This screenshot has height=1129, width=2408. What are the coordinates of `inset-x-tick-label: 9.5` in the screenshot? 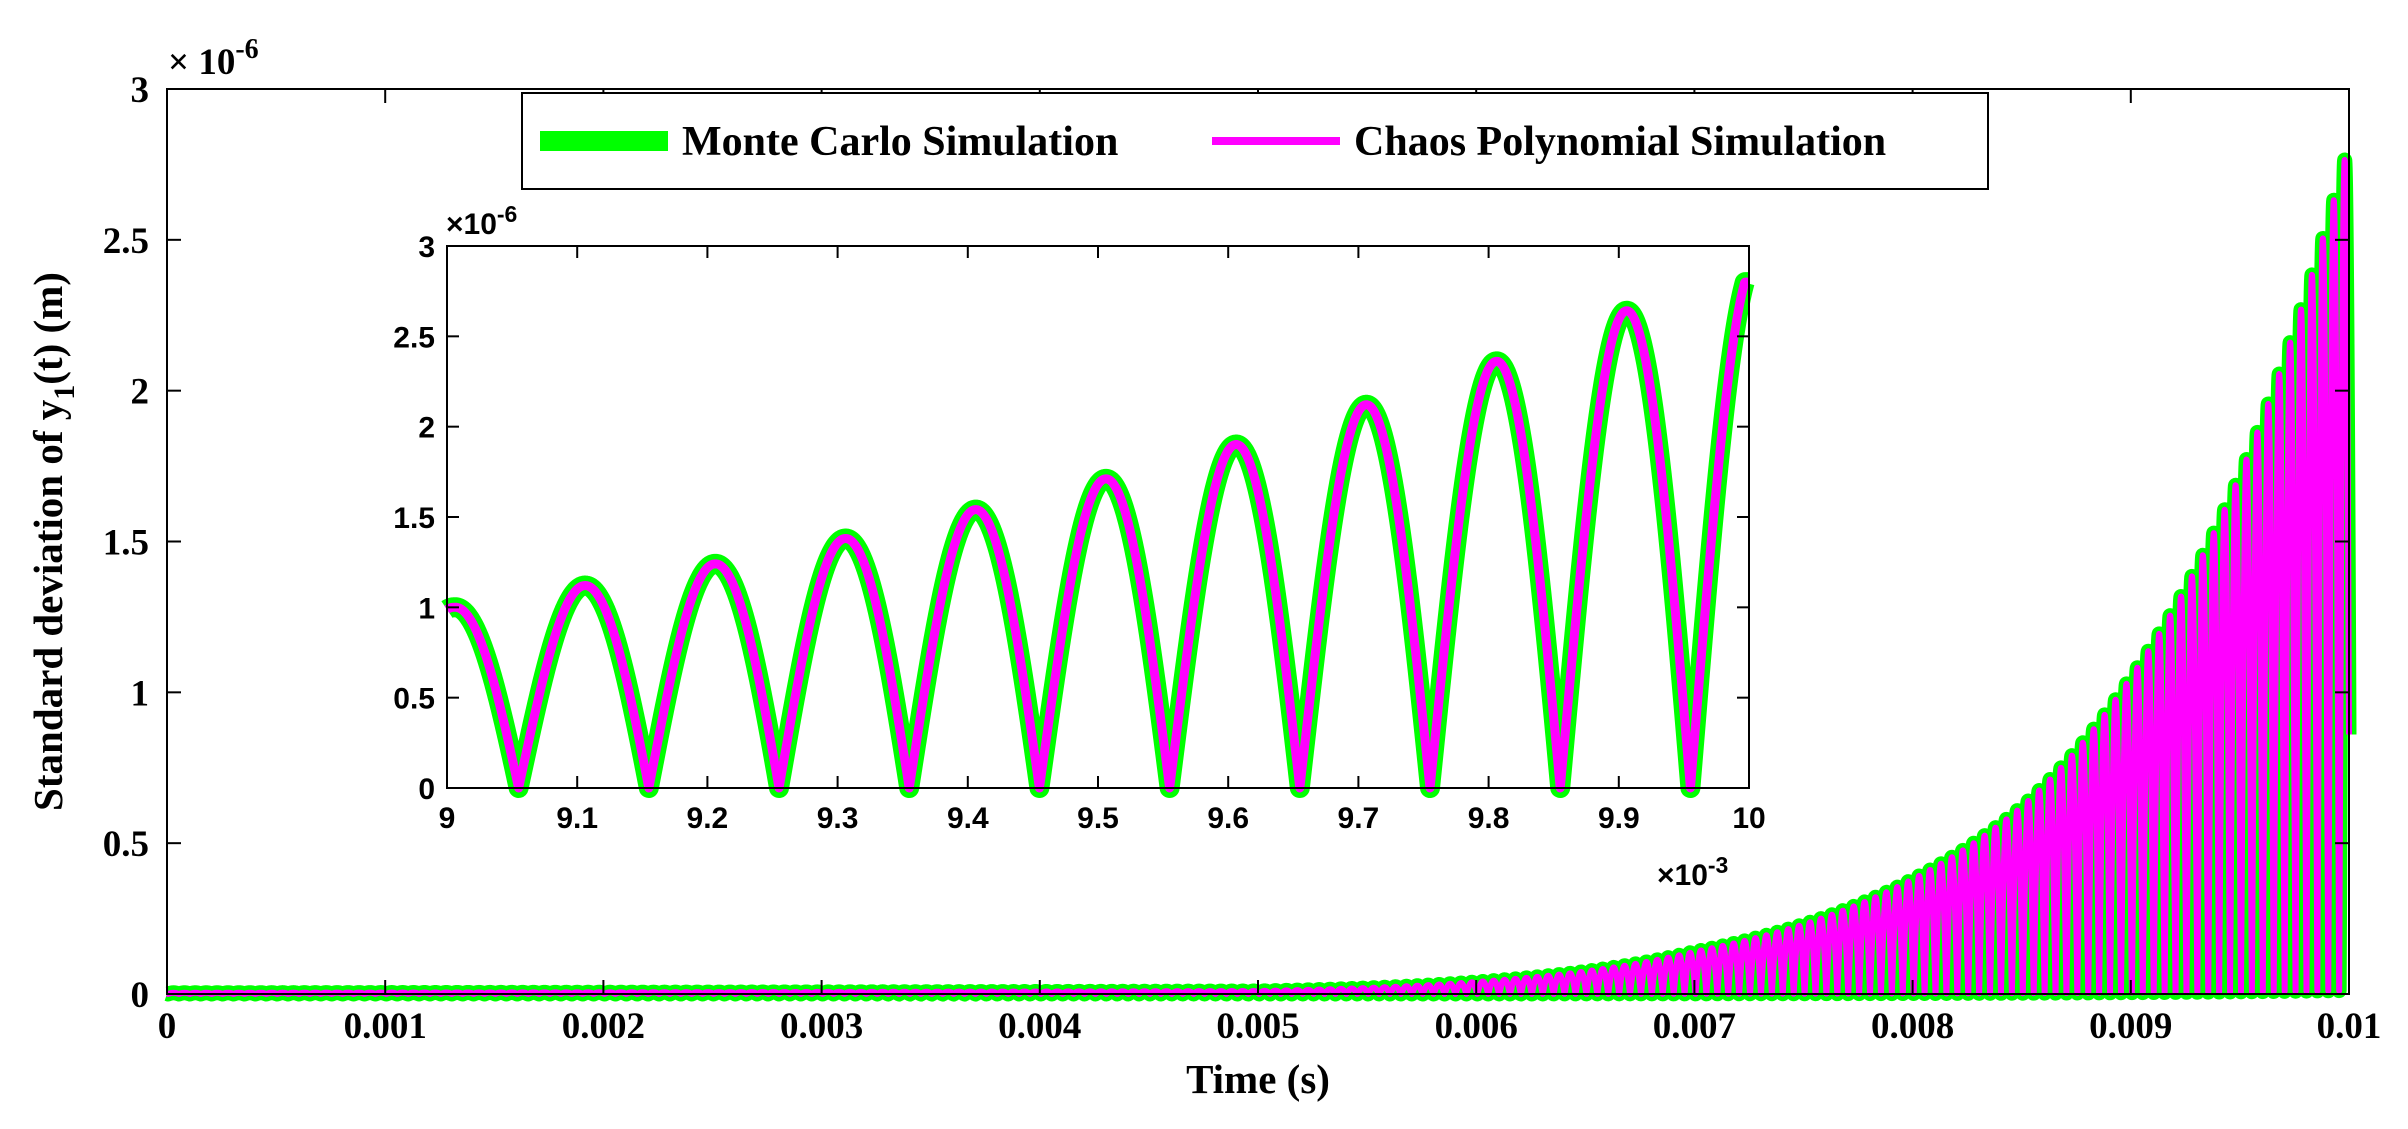 It's located at (1098, 818).